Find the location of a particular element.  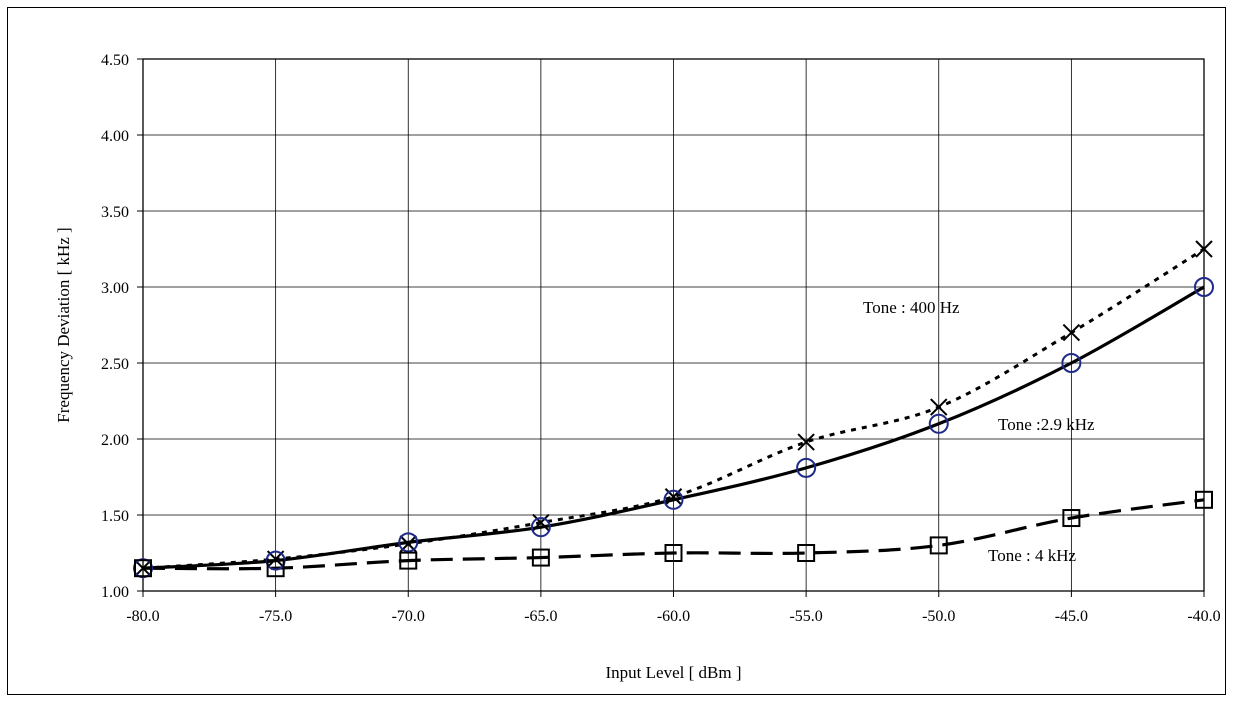

annotation-tone-4khz: Tone : 4 kHz is located at coordinates (1032, 555).